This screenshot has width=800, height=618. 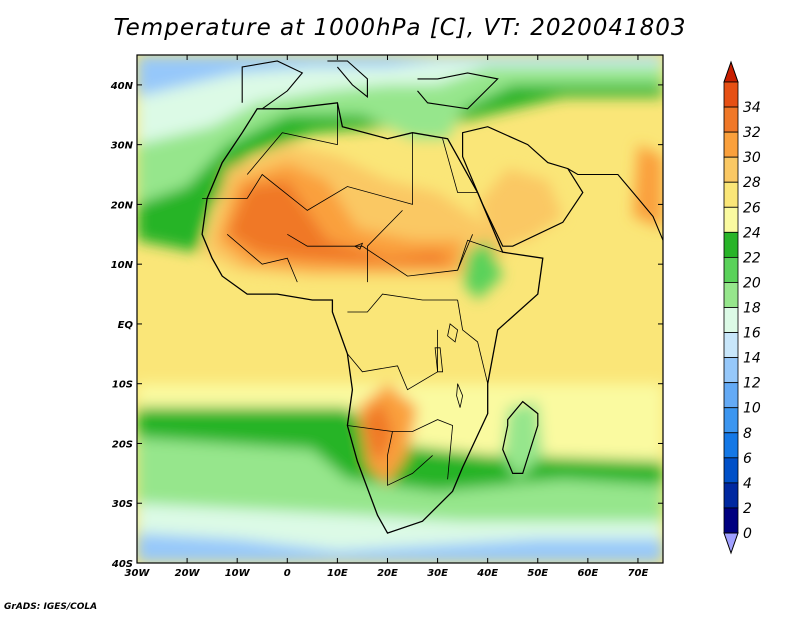 I want to click on colorbar-level-label: 14, so click(x=752, y=359).